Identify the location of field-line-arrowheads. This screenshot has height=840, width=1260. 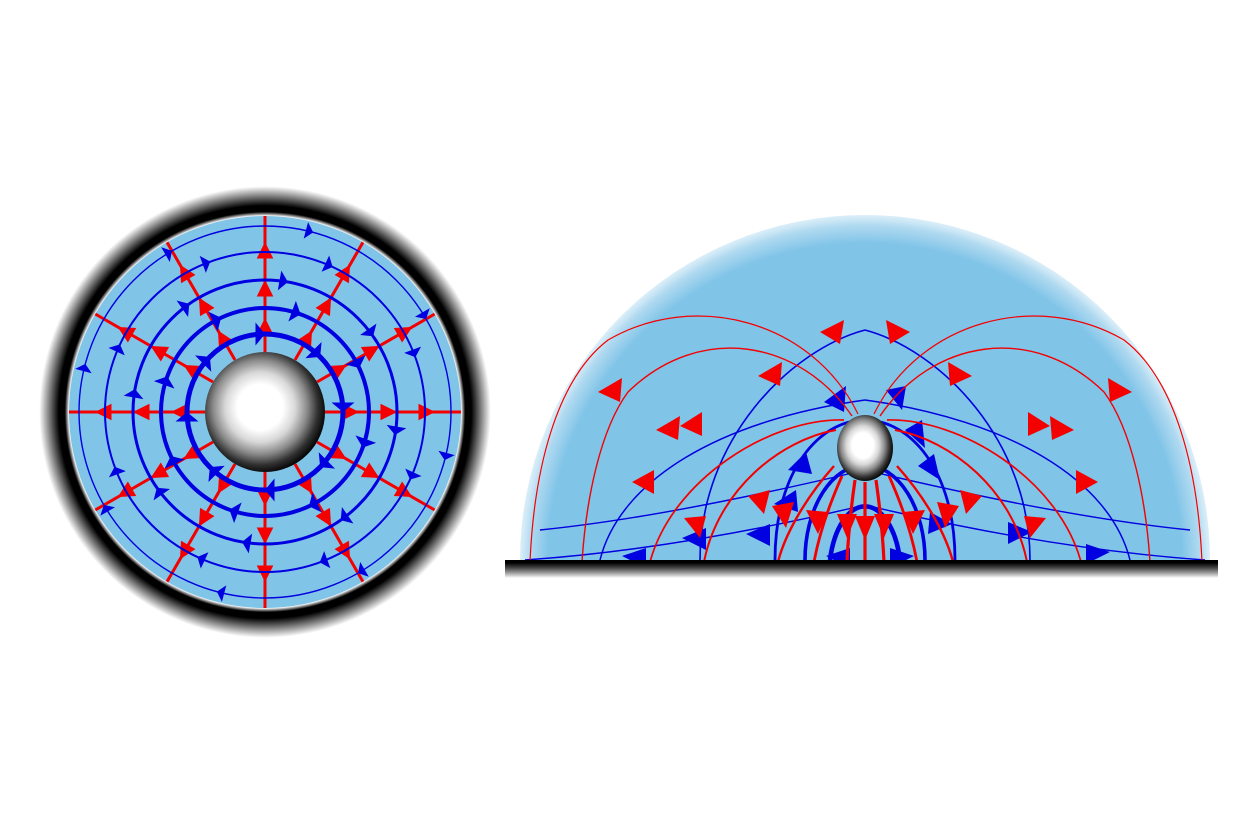
(865, 430).